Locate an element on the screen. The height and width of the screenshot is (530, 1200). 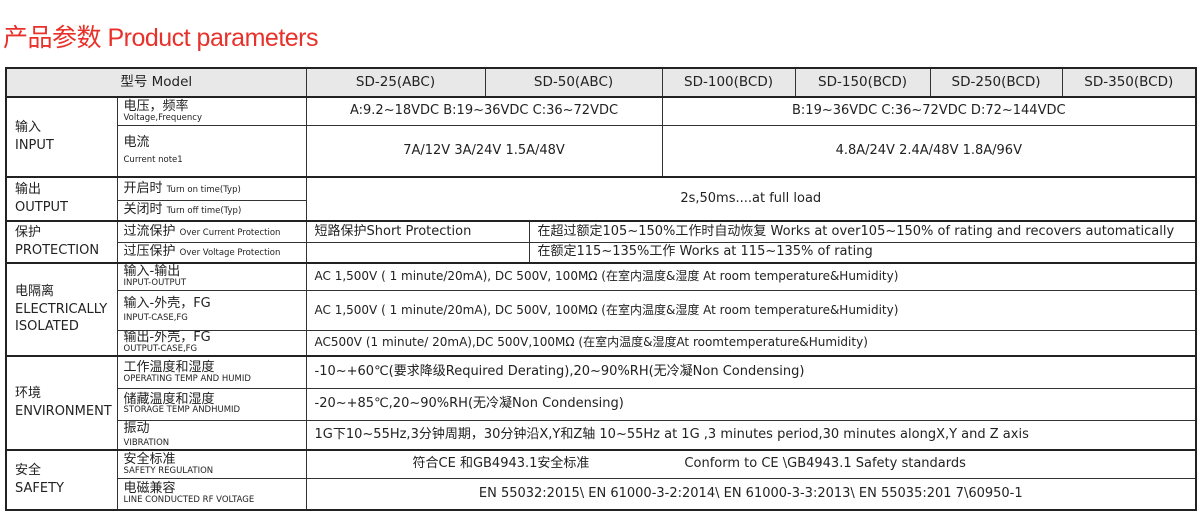
current-value-abc: 7A/12V 3A/24V 1.5A/48V is located at coordinates (484, 151).